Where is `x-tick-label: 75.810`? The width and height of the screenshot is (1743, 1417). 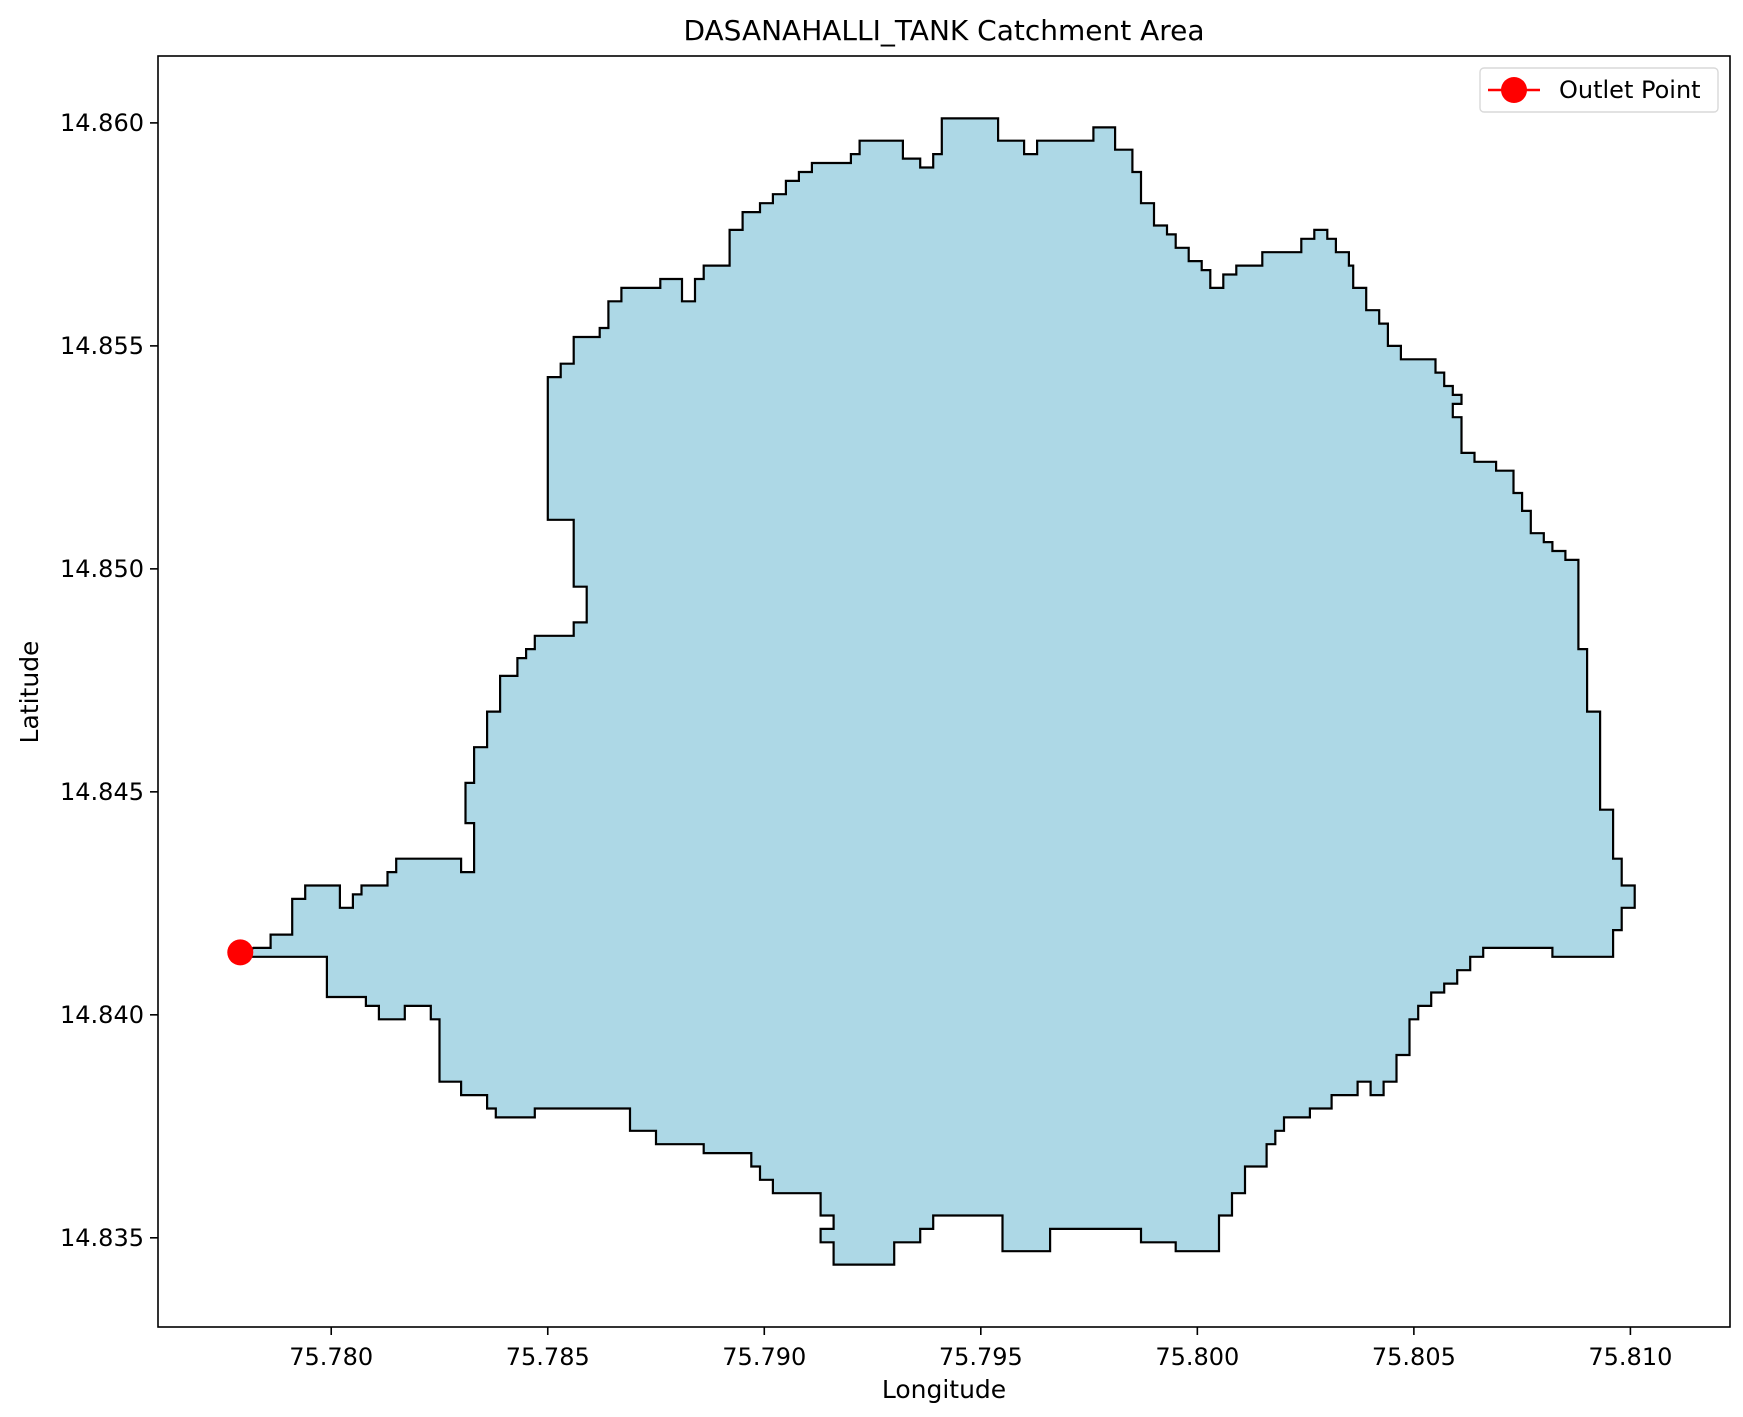 x-tick-label: 75.810 is located at coordinates (1630, 1357).